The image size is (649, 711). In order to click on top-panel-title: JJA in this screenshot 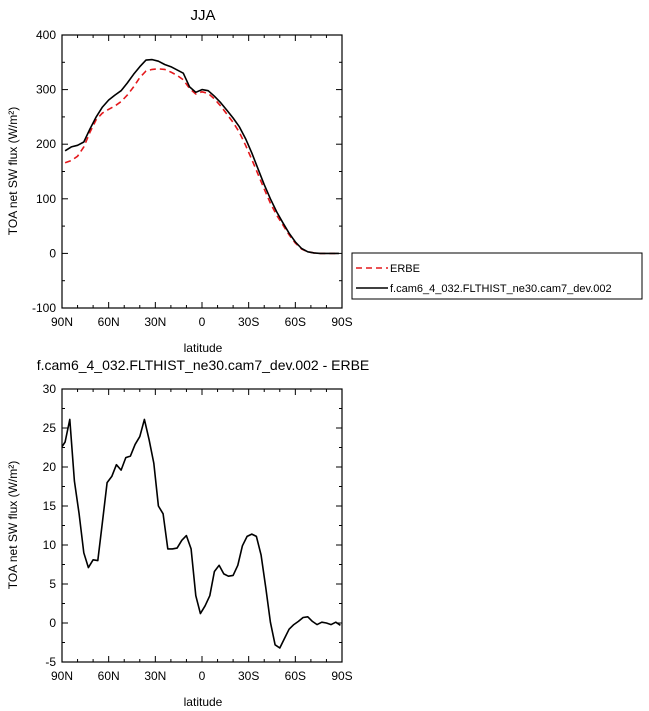, I will do `click(202, 15)`.